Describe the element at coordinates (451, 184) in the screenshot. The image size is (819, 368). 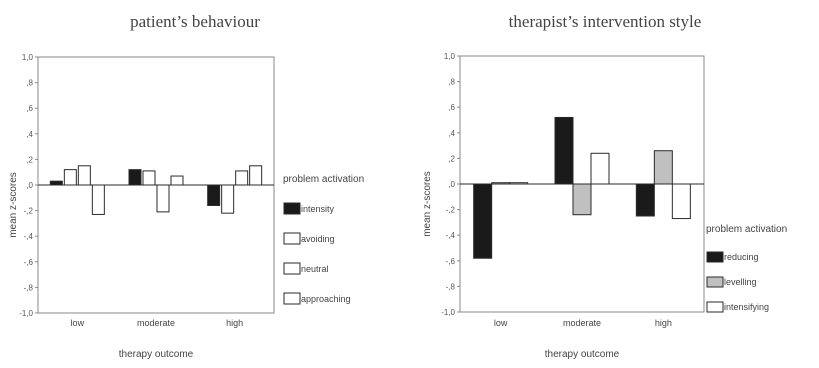
I see `chart-2-ytick-label: ,0` at that location.